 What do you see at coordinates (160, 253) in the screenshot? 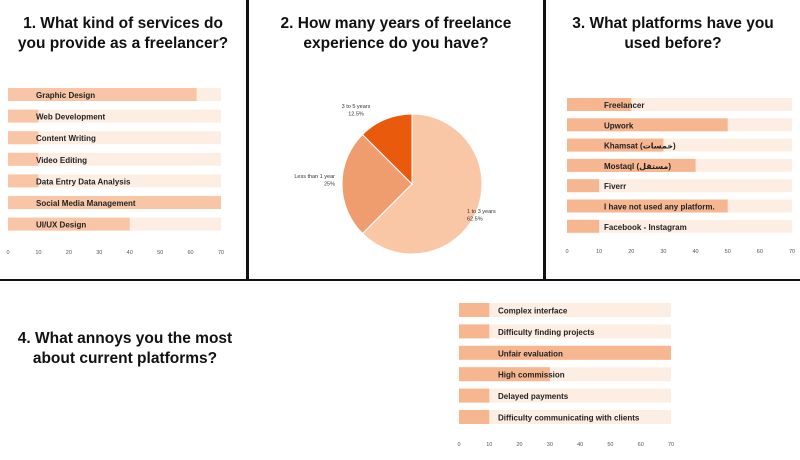
I see `q1-x-tick-label: 50` at bounding box center [160, 253].